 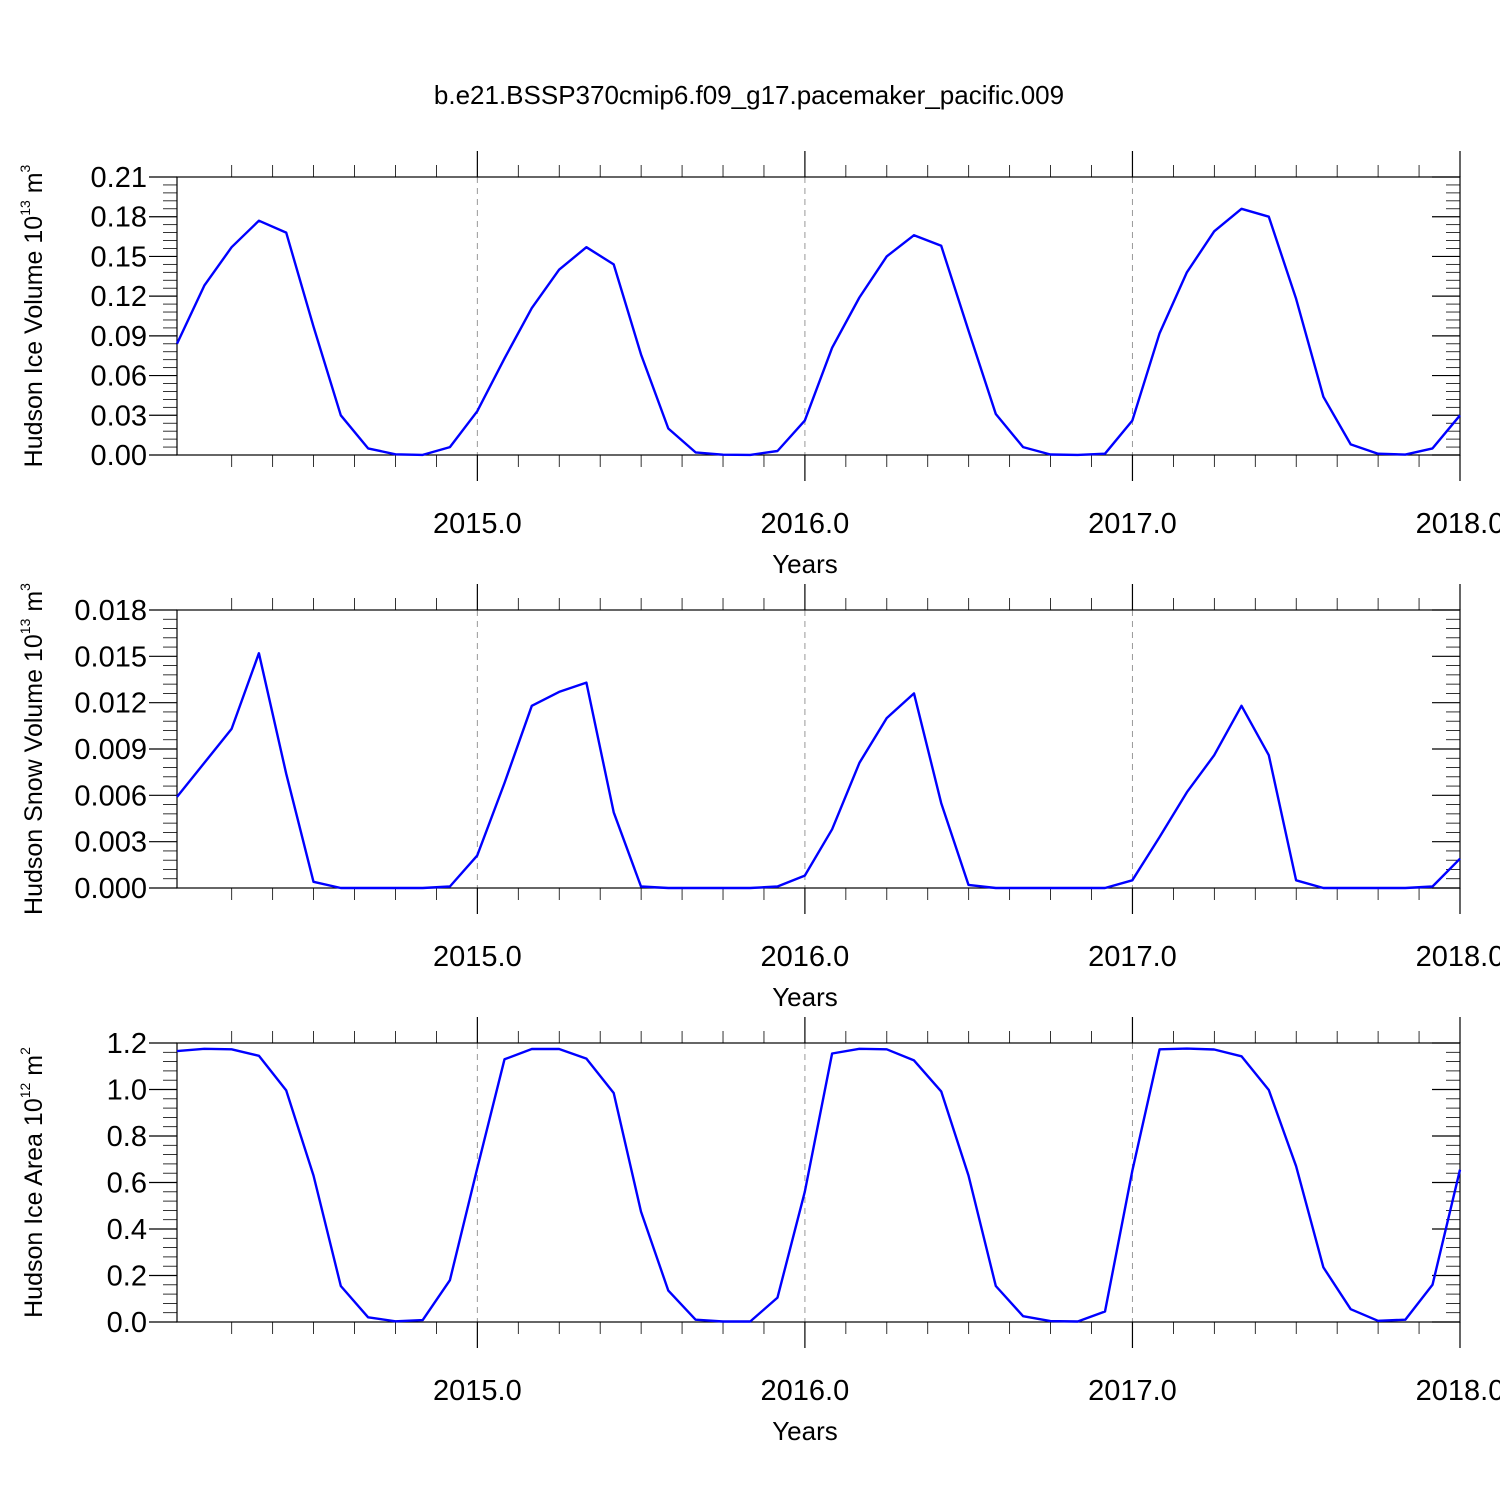 What do you see at coordinates (127, 1137) in the screenshot?
I see `y-tick-label: 0.8` at bounding box center [127, 1137].